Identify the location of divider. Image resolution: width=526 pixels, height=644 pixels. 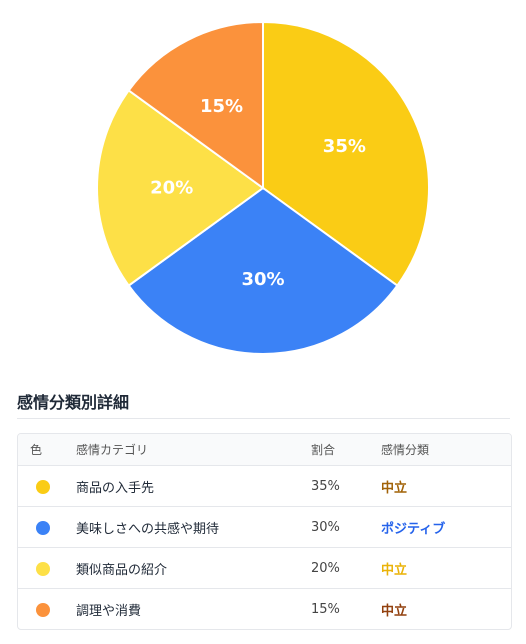
(263, 418).